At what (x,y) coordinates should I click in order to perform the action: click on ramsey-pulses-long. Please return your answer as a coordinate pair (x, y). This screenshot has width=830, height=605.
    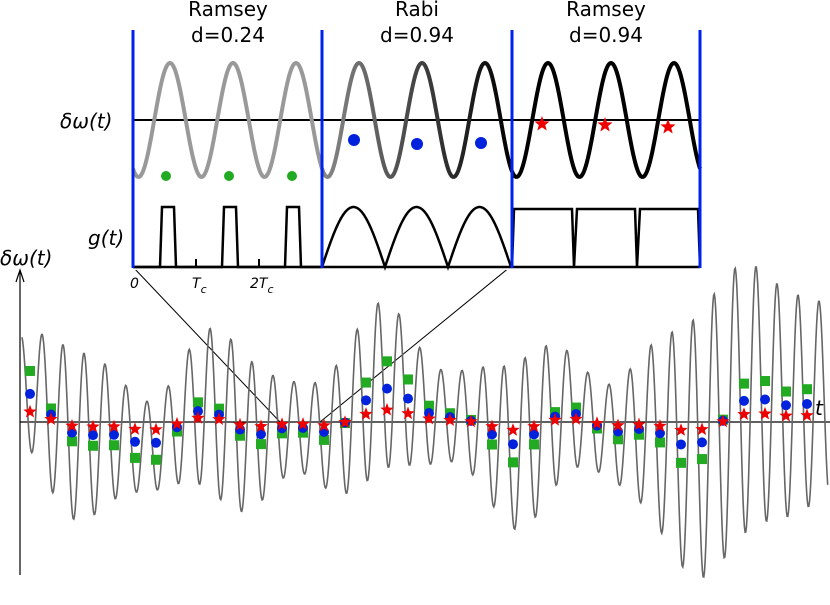
    Looking at the image, I should click on (606, 237).